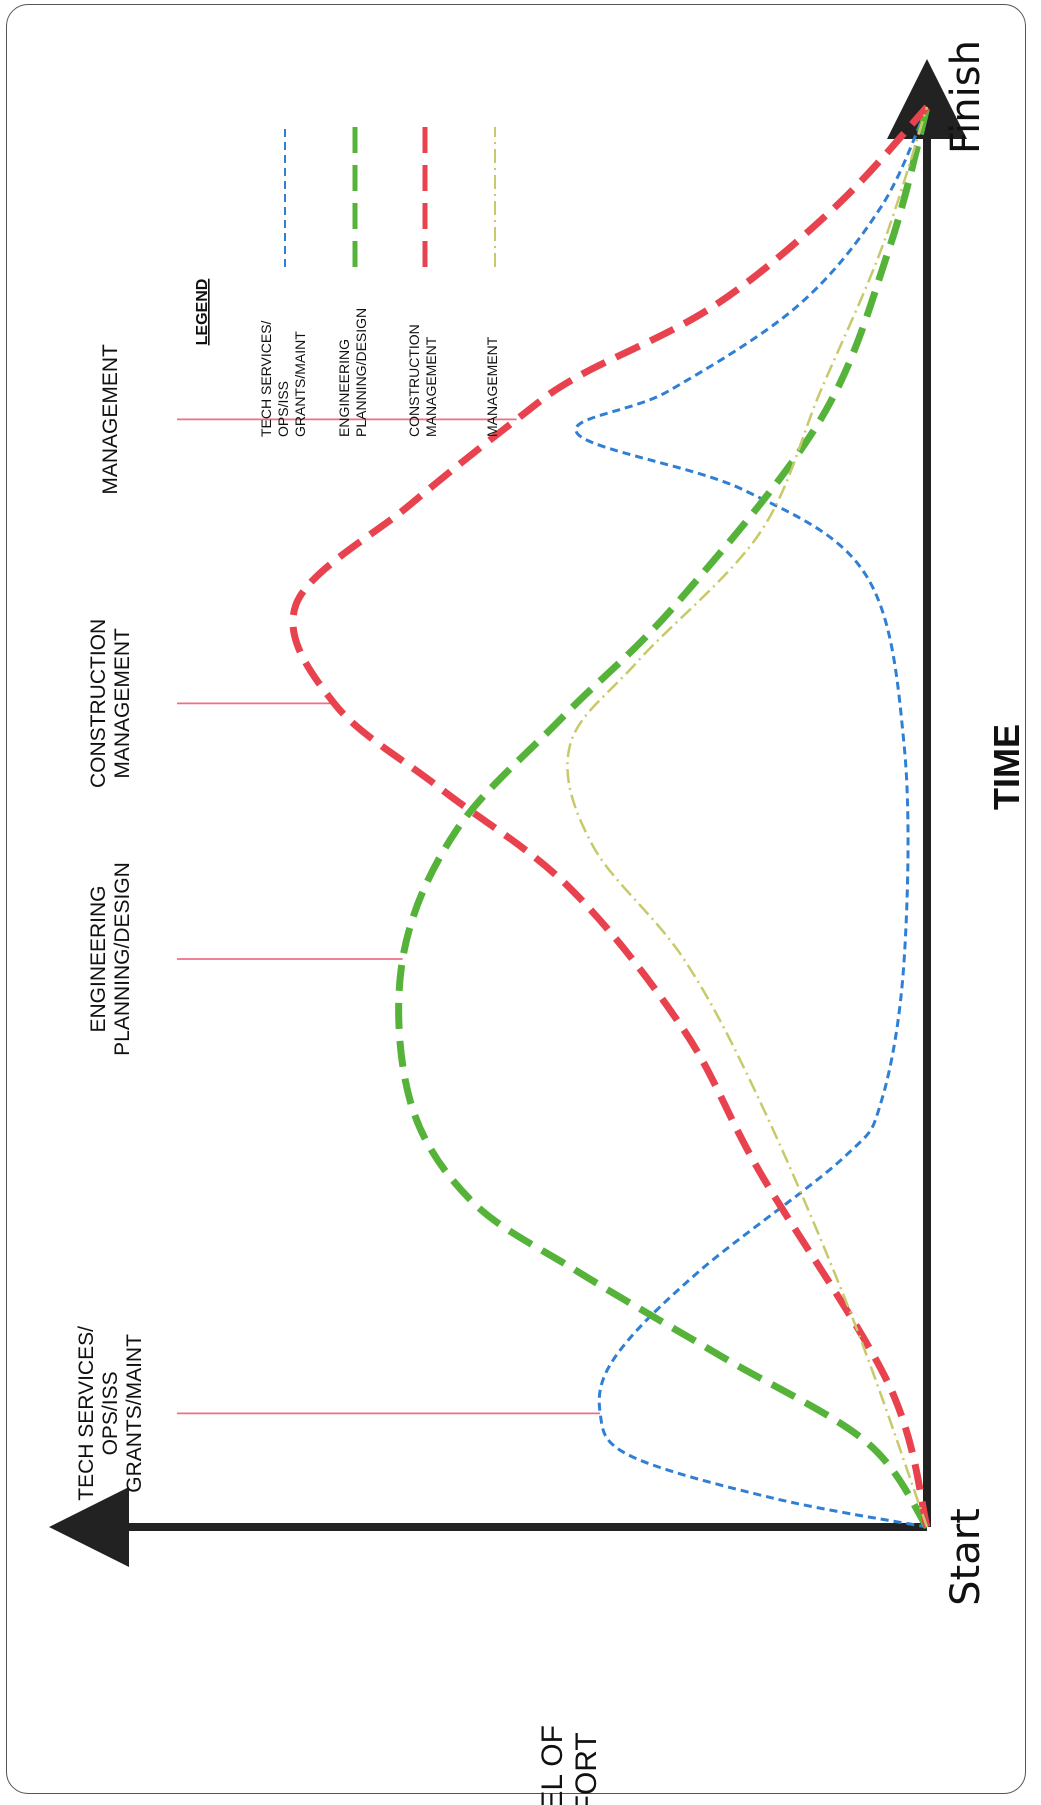 The width and height of the screenshot is (1041, 1805). Describe the element at coordinates (283, 378) in the screenshot. I see `legend-entry-label-1: TECH SERVICES/OPS/ISSGRANTS/MAINT` at that location.